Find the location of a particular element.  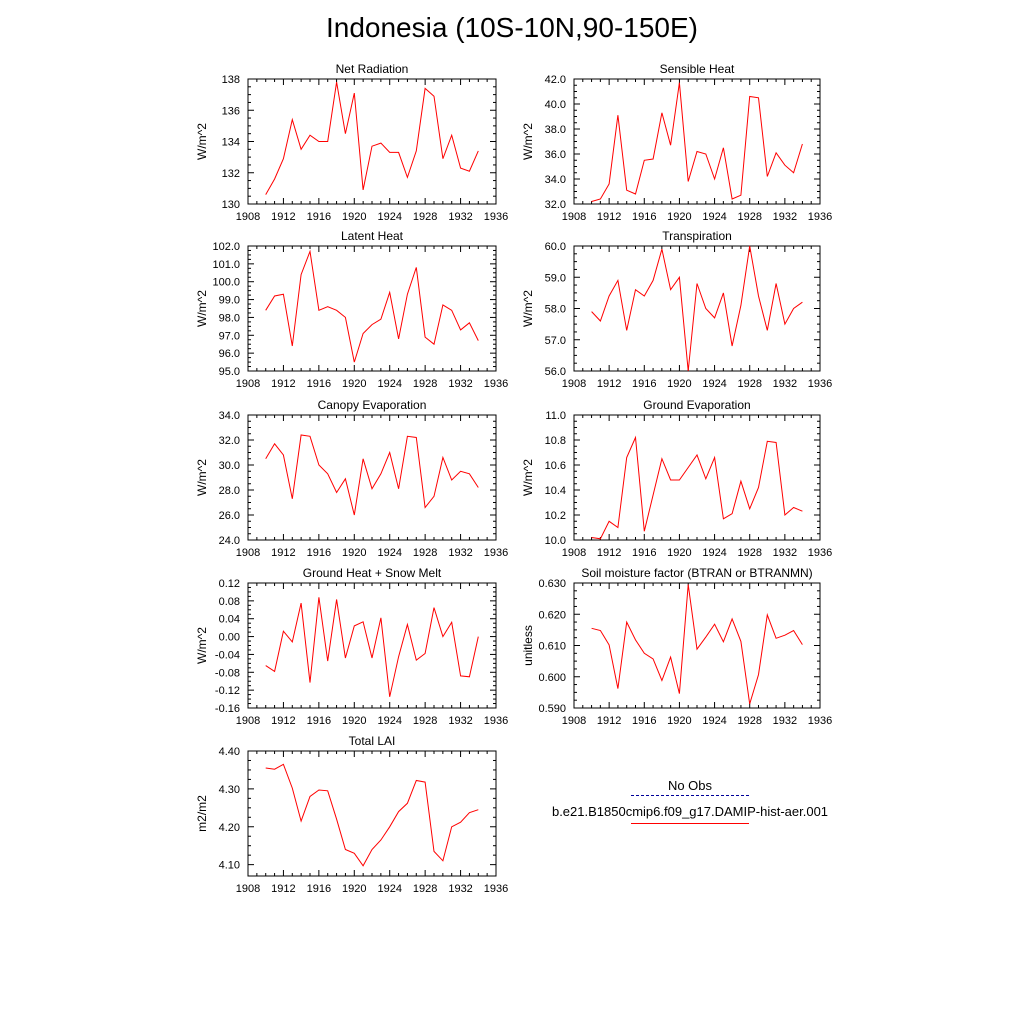

y-tick-label: -0.04 is located at coordinates (227, 655).